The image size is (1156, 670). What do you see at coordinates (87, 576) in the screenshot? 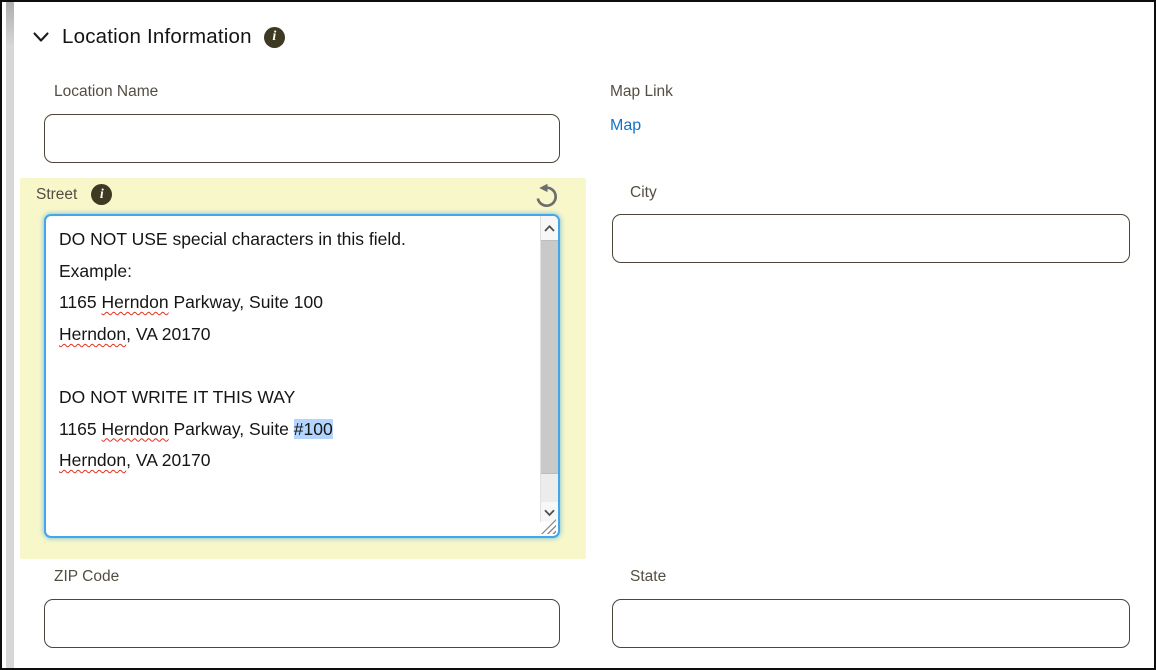
I see `zip-code-label: ZIP Code` at bounding box center [87, 576].